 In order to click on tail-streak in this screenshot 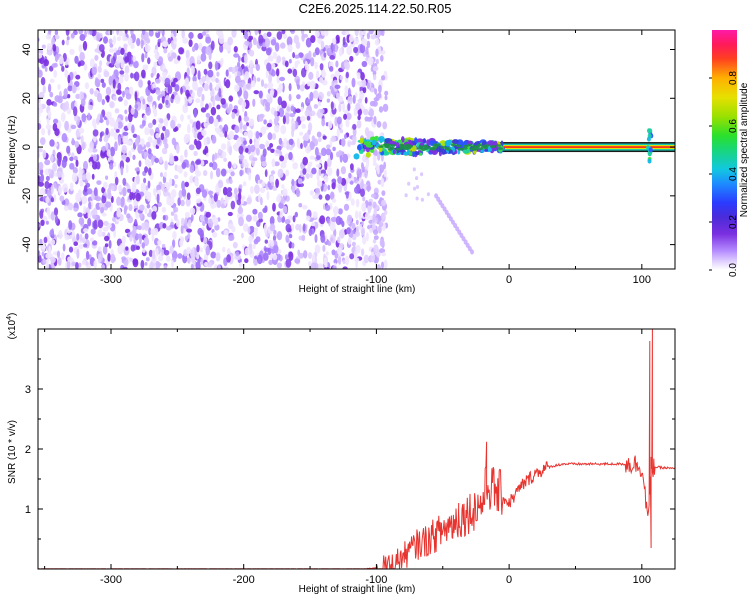, I will do `click(439, 211)`.